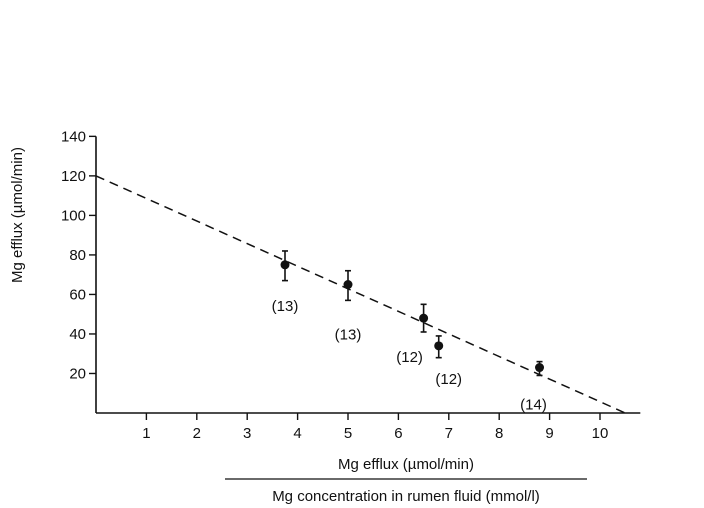 The image size is (704, 508). Describe the element at coordinates (297, 433) in the screenshot. I see `x-tick-label: 4` at that location.